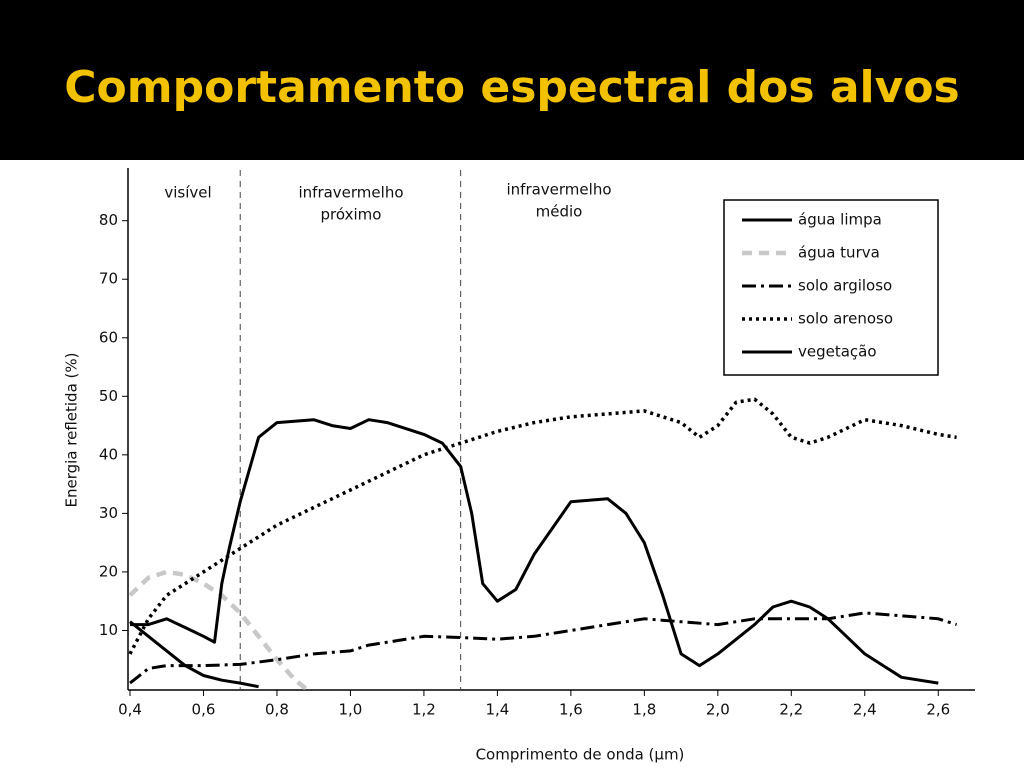 Image resolution: width=1024 pixels, height=772 pixels. I want to click on y-tick-label: 80, so click(108, 220).